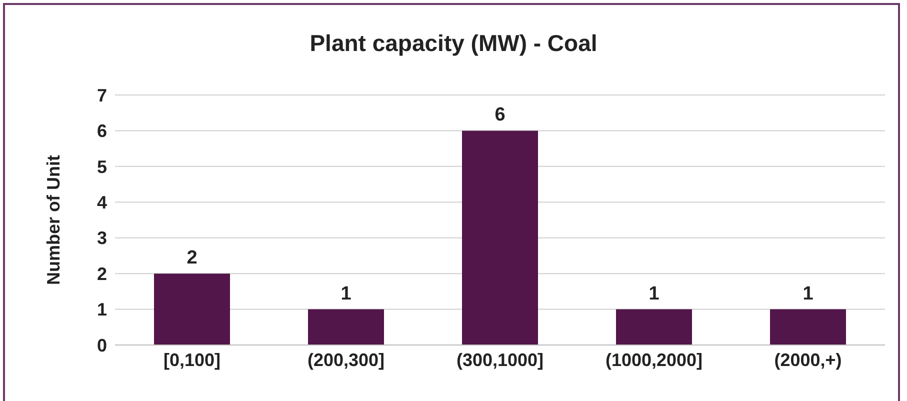 The height and width of the screenshot is (401, 907). What do you see at coordinates (808, 360) in the screenshot?
I see `x-tick-label: (2000,+)` at bounding box center [808, 360].